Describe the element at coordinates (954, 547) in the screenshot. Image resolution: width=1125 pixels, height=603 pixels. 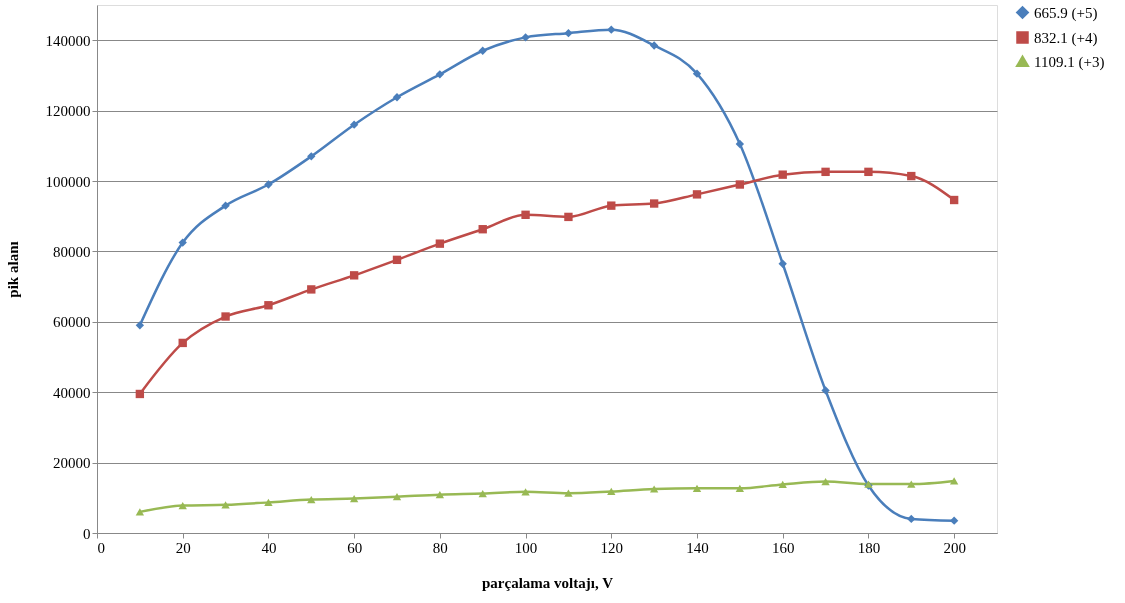
I see `x-tick-label: 200` at that location.